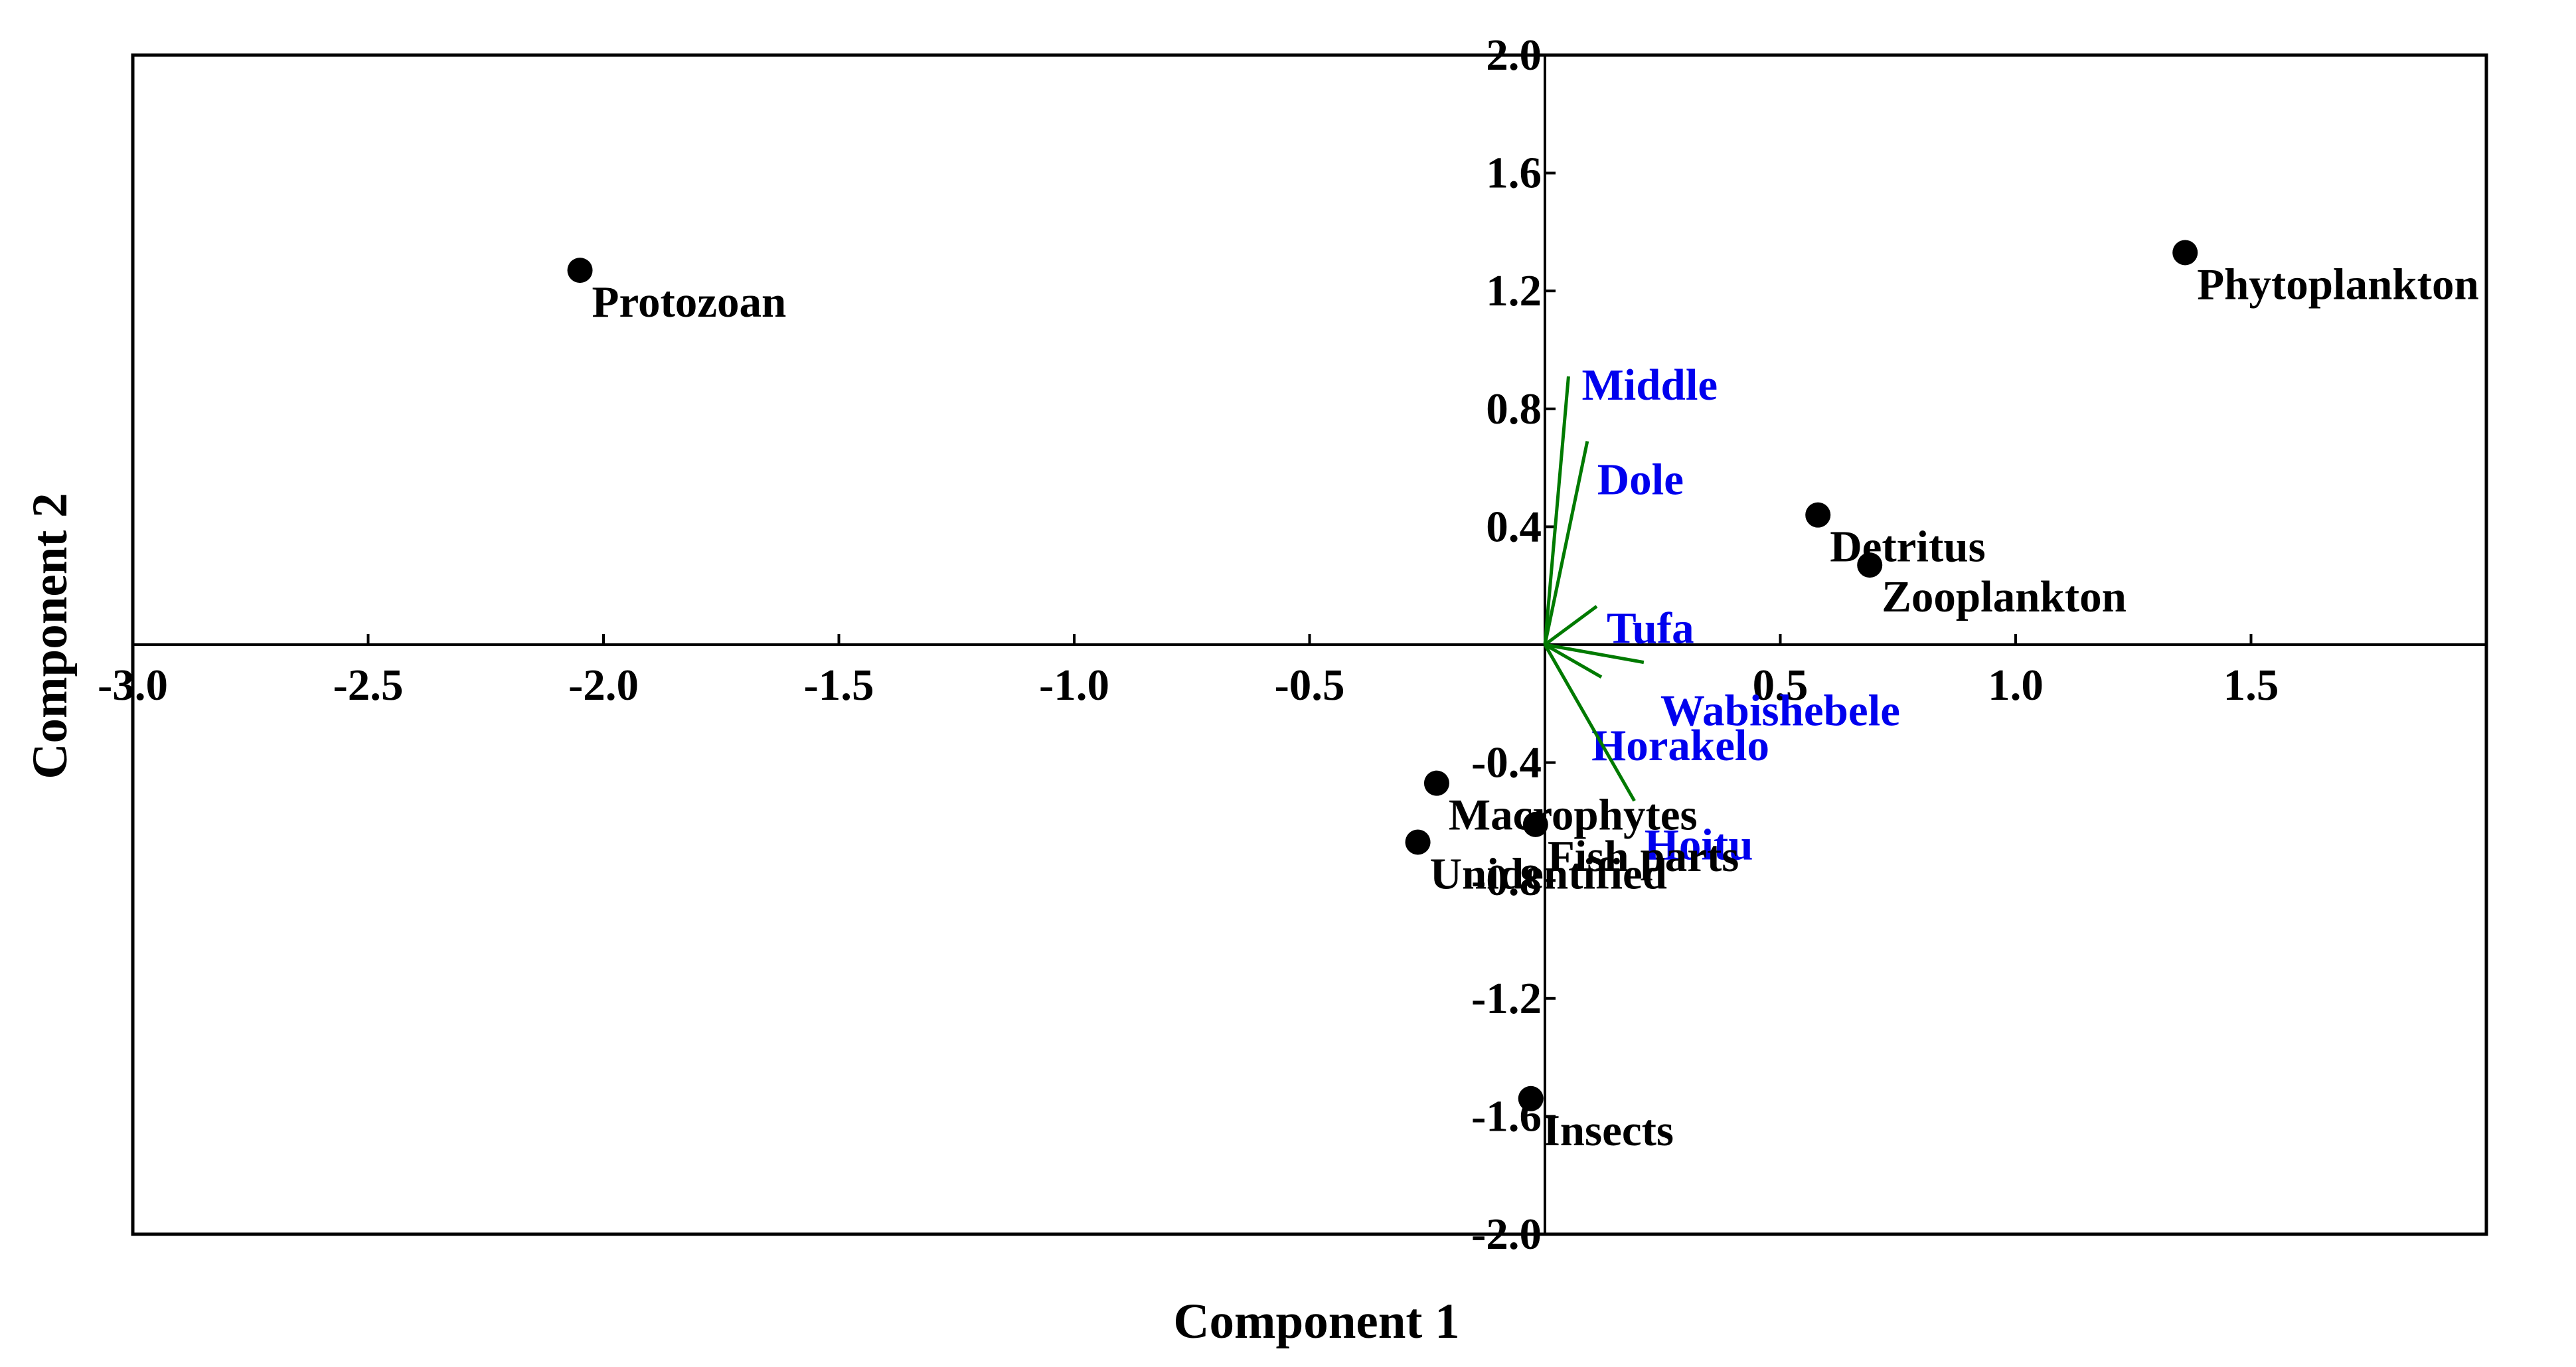 The width and height of the screenshot is (2576, 1367). What do you see at coordinates (1650, 628) in the screenshot?
I see `vector-label: Tufa` at bounding box center [1650, 628].